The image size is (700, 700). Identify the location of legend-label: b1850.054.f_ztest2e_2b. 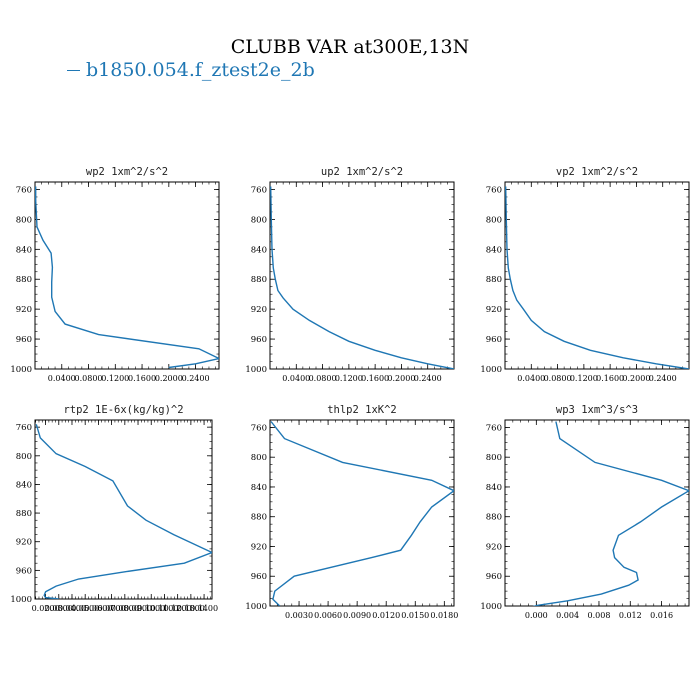
(200, 70).